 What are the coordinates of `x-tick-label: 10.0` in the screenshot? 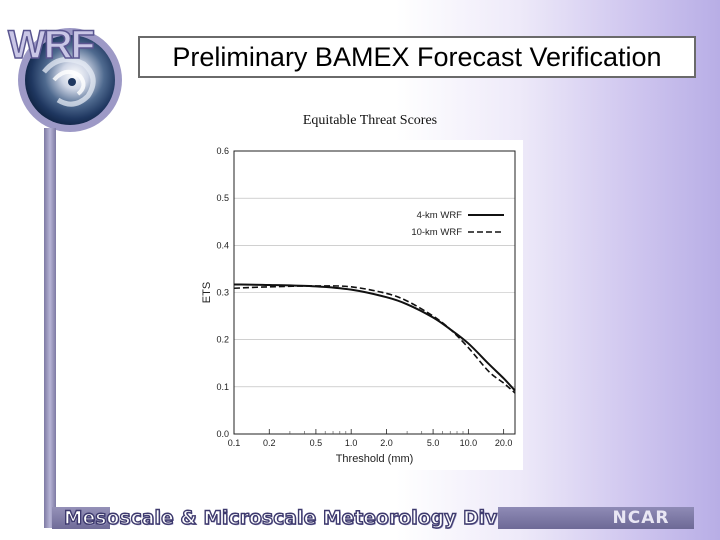 It's located at (469, 443).